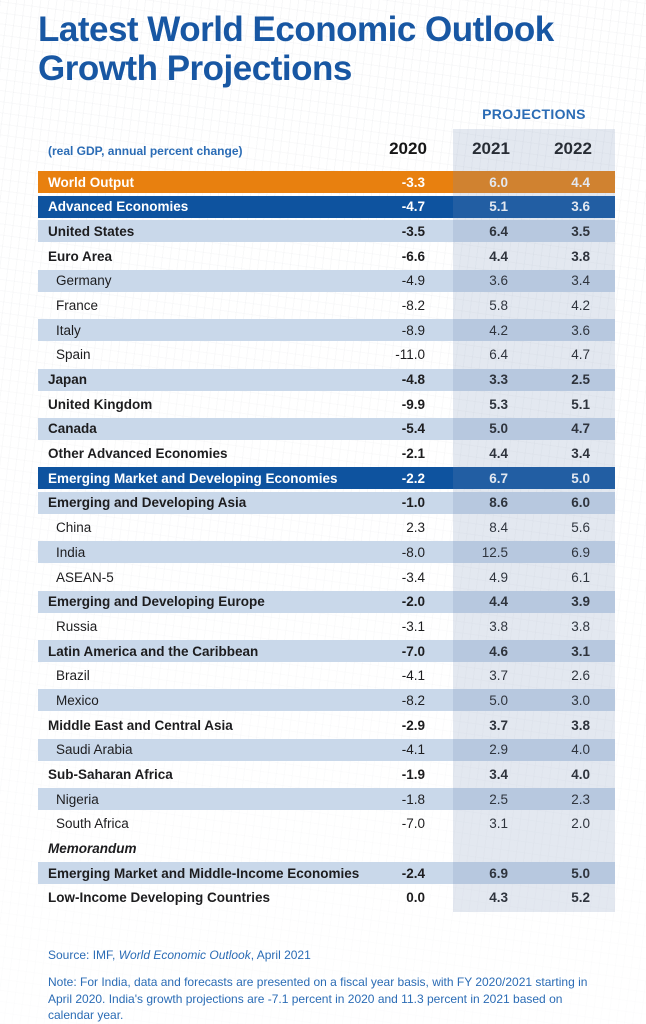  What do you see at coordinates (491, 148) in the screenshot?
I see `column-header-2021: 2021` at bounding box center [491, 148].